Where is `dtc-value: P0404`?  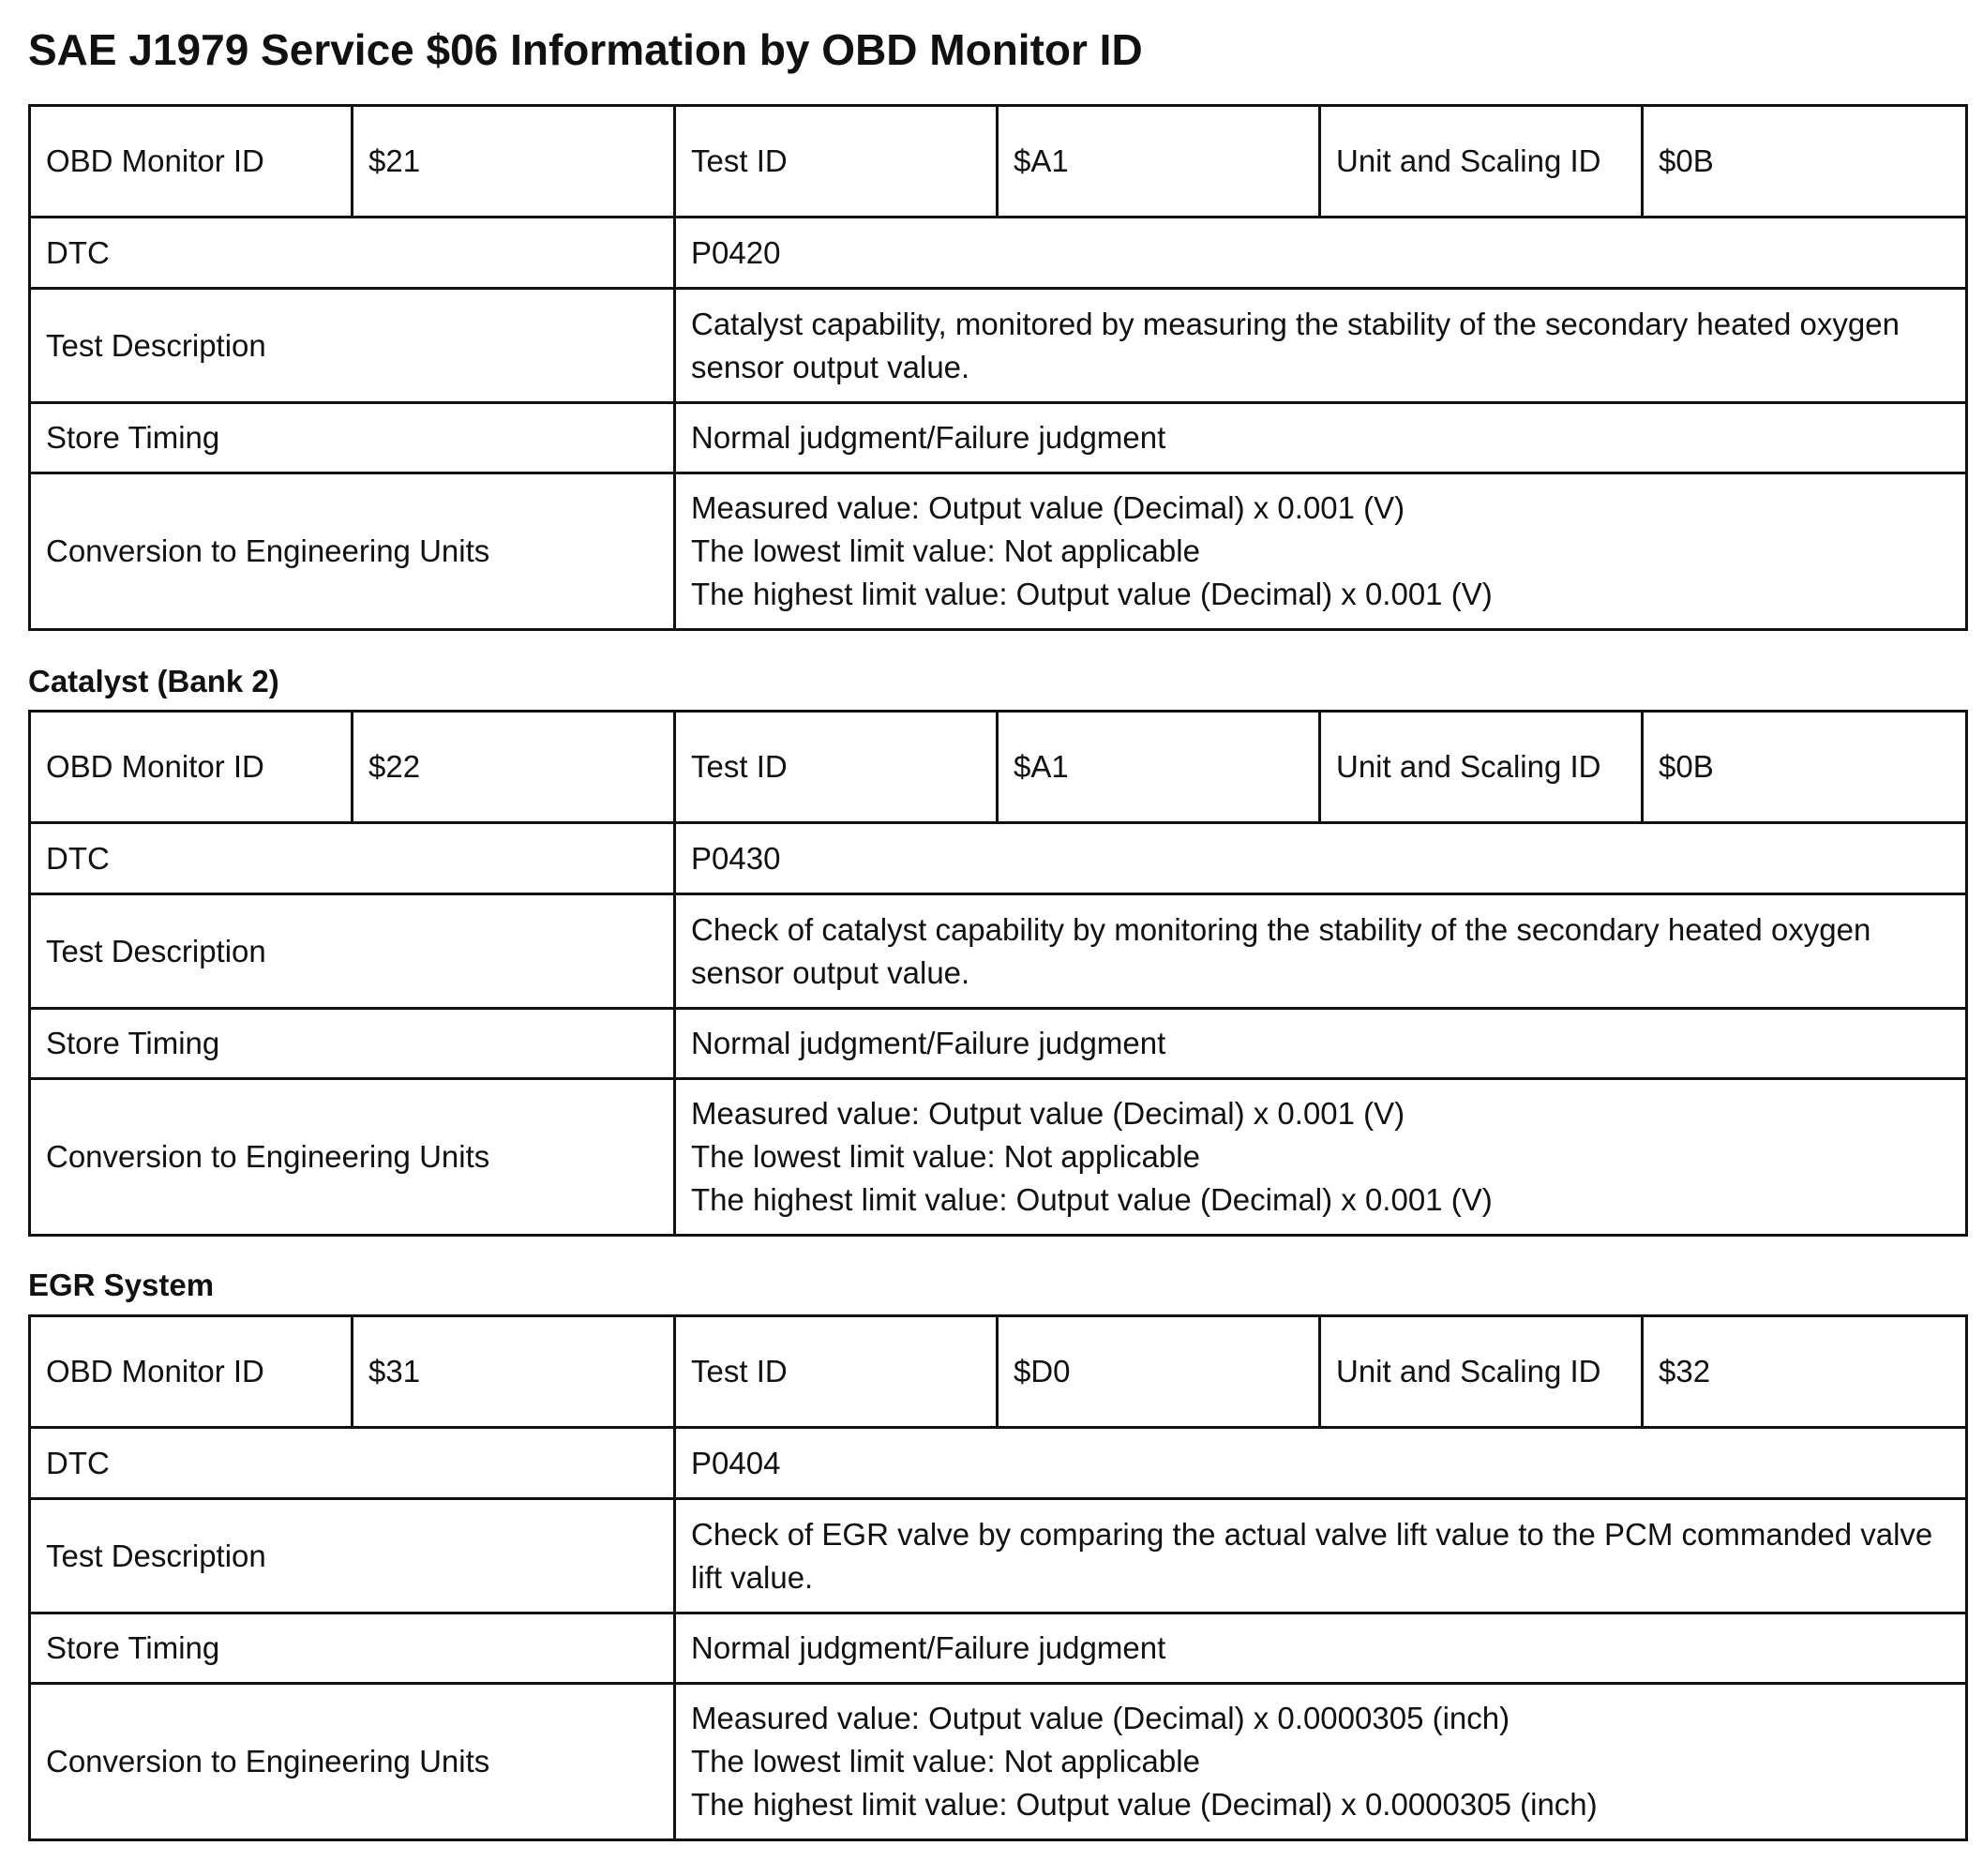
dtc-value: P0404 is located at coordinates (1320, 1463).